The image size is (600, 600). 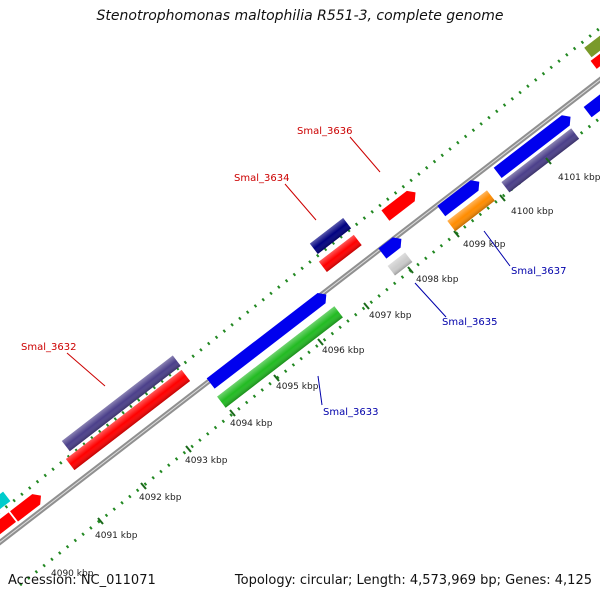 I want to click on inner-gene-track, so click(x=309, y=321).